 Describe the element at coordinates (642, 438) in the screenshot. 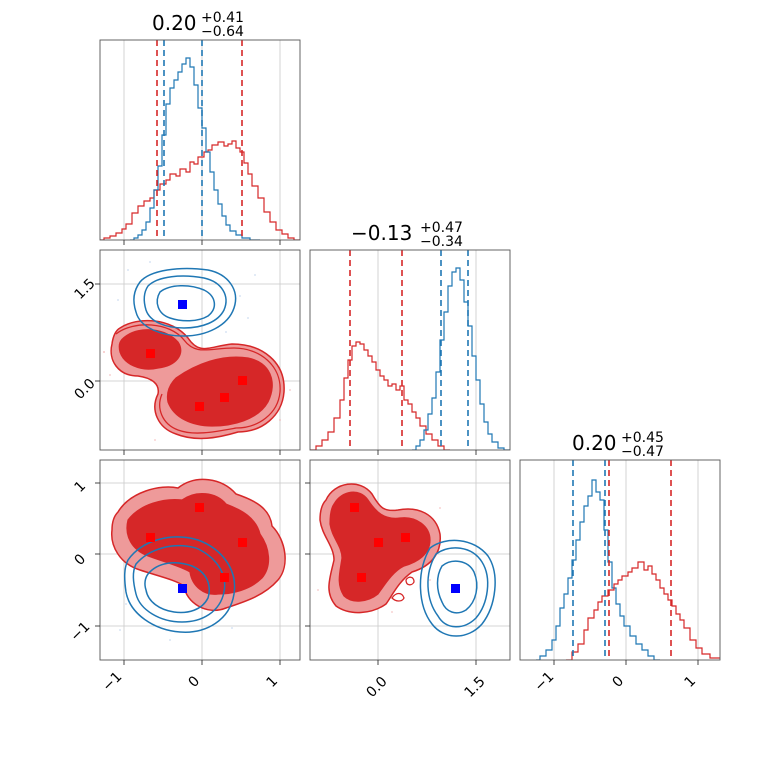

I see `title-2-upper: +0.45` at that location.